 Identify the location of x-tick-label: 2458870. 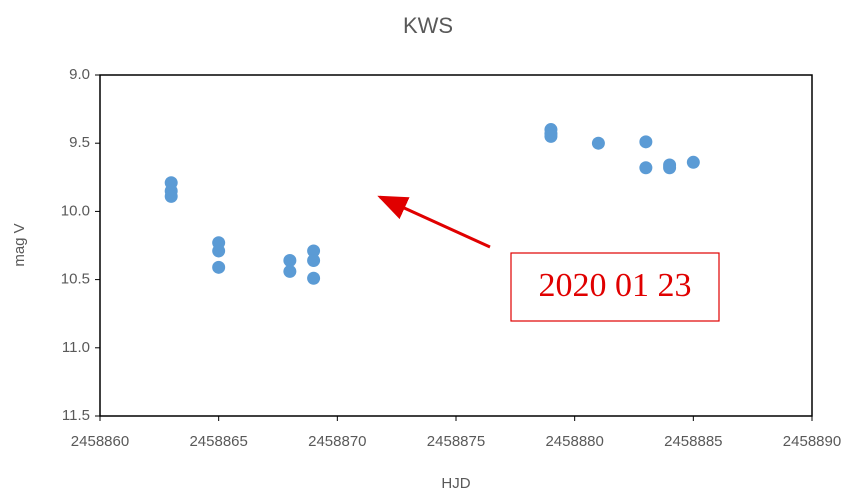
(337, 441).